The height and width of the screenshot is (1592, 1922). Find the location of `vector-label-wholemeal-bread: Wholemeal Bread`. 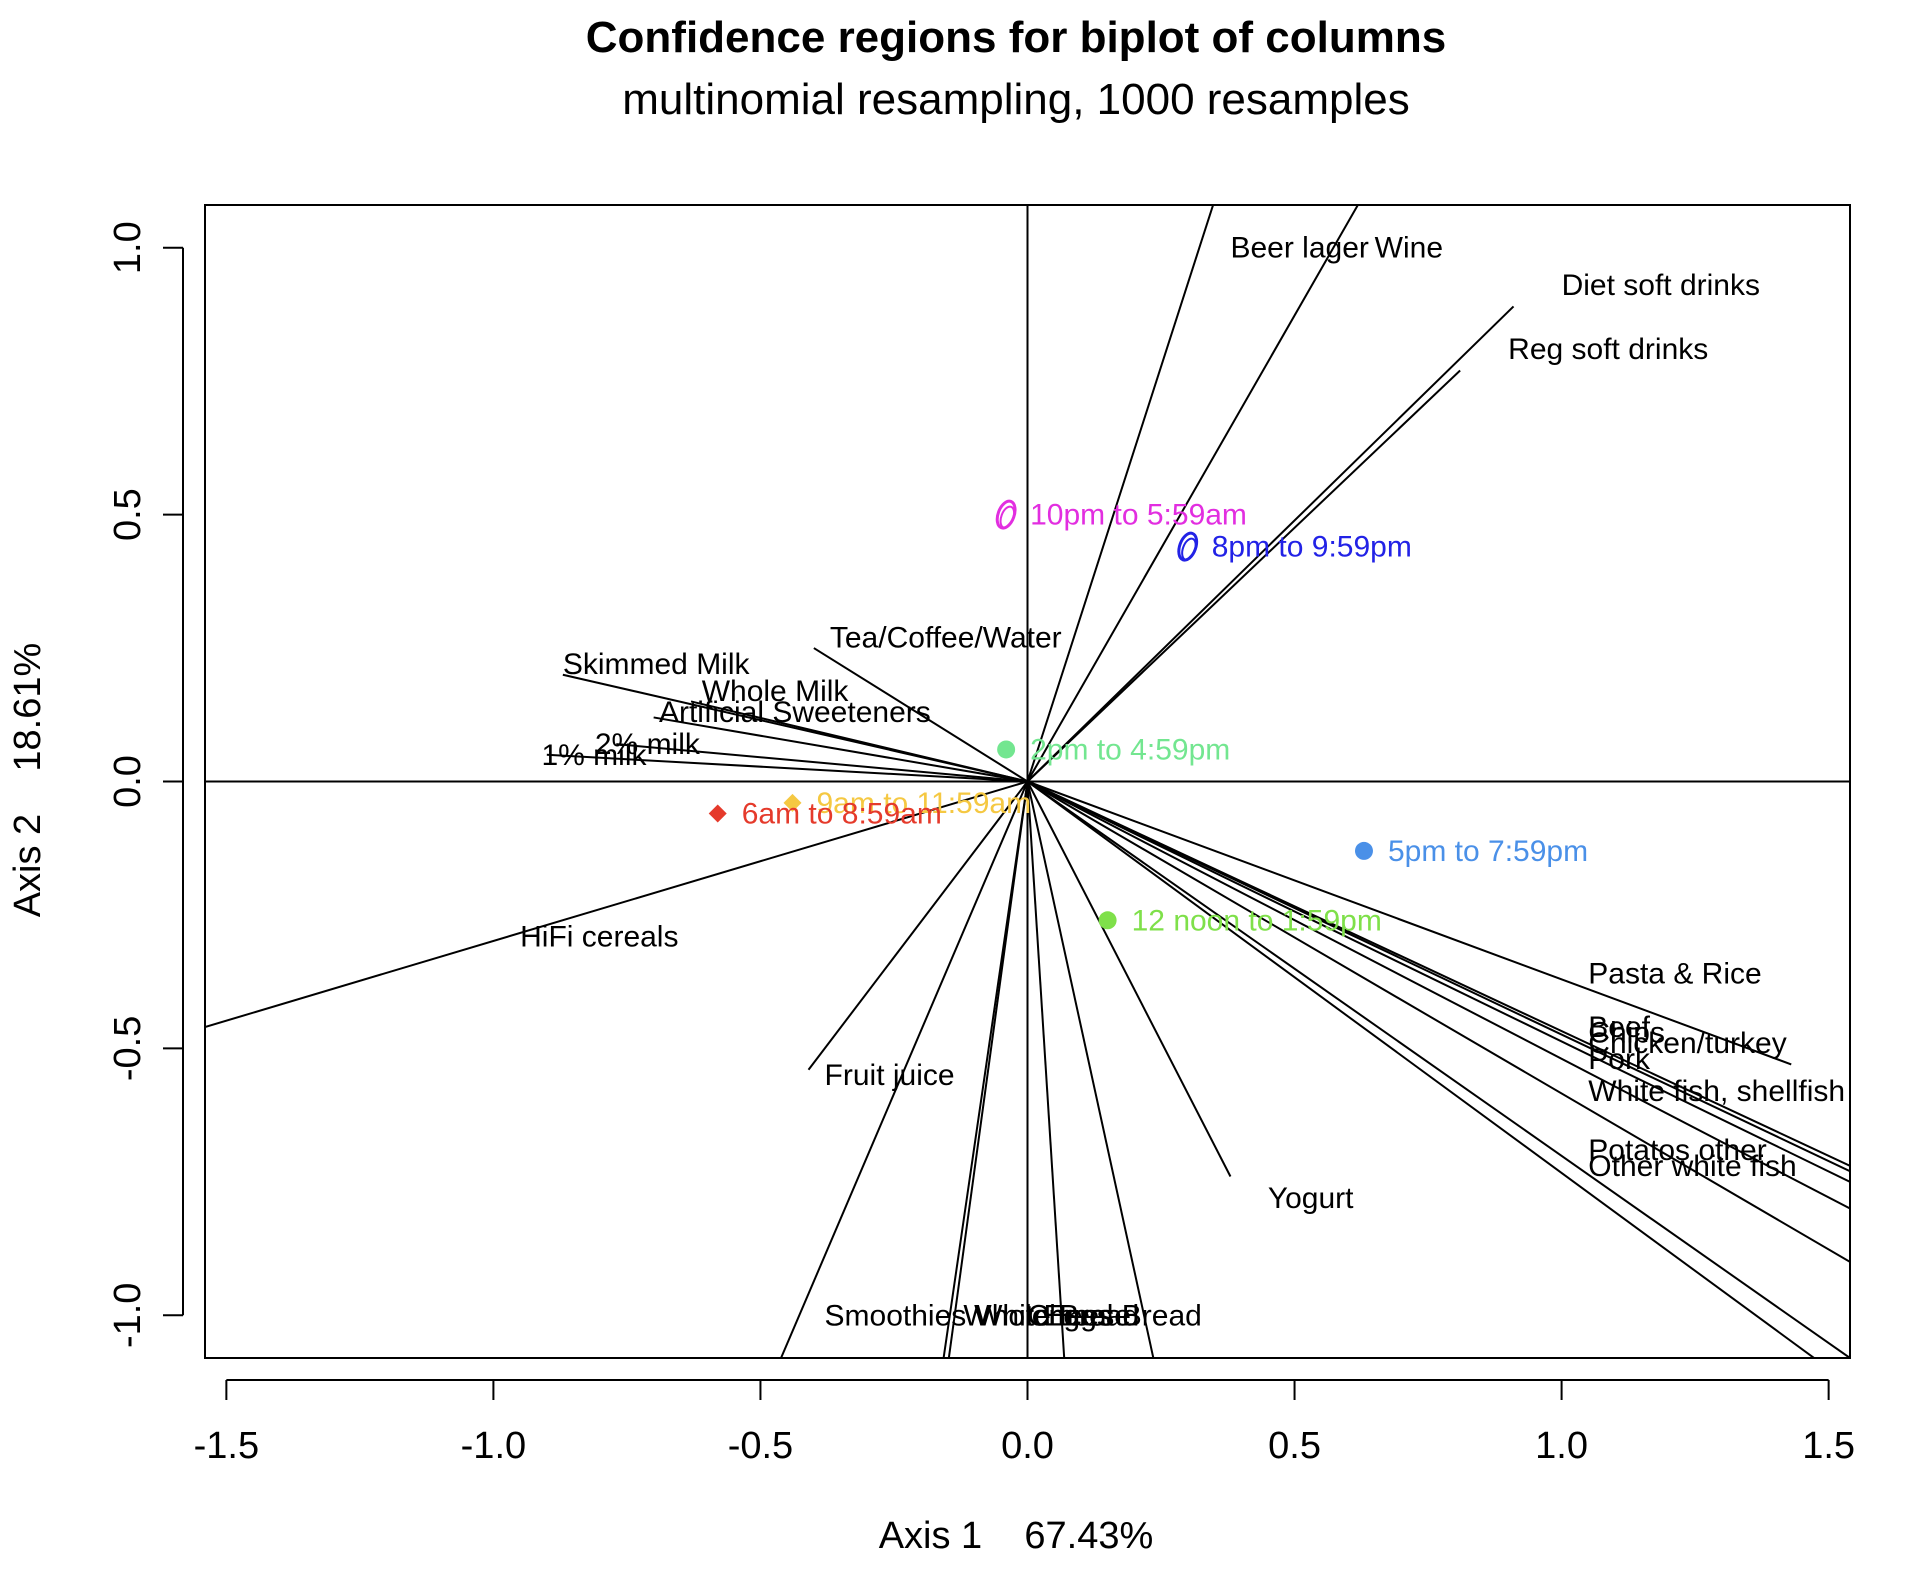

vector-label-wholemeal-bread: Wholemeal Bread is located at coordinates (1082, 1315).